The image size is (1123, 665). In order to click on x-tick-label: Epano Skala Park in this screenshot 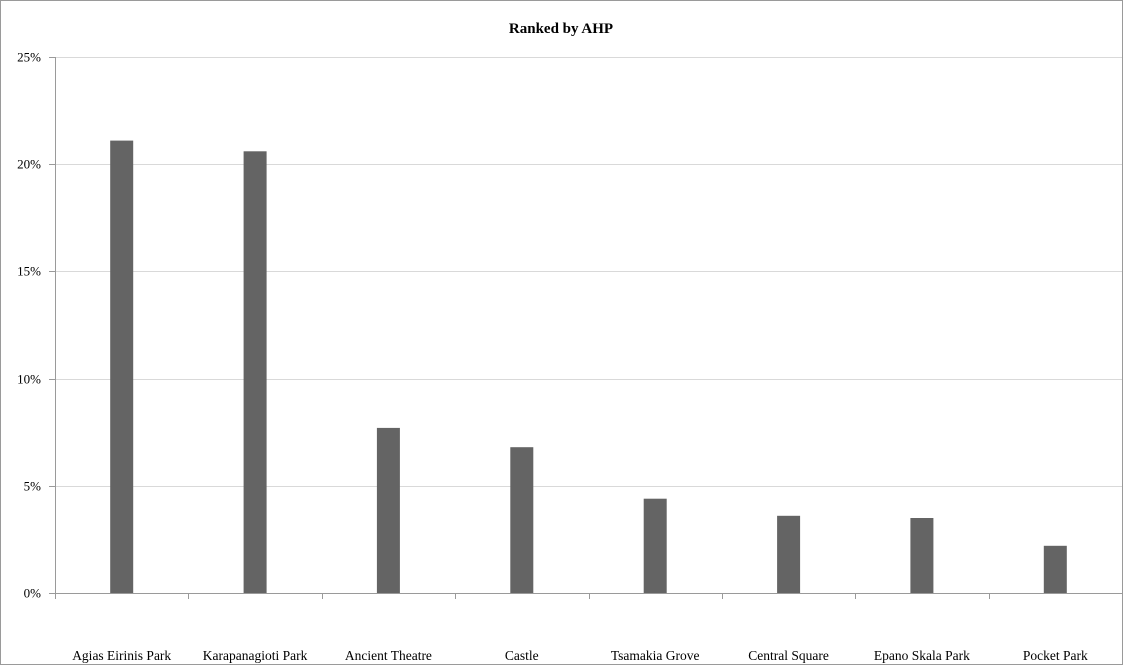, I will do `click(922, 655)`.